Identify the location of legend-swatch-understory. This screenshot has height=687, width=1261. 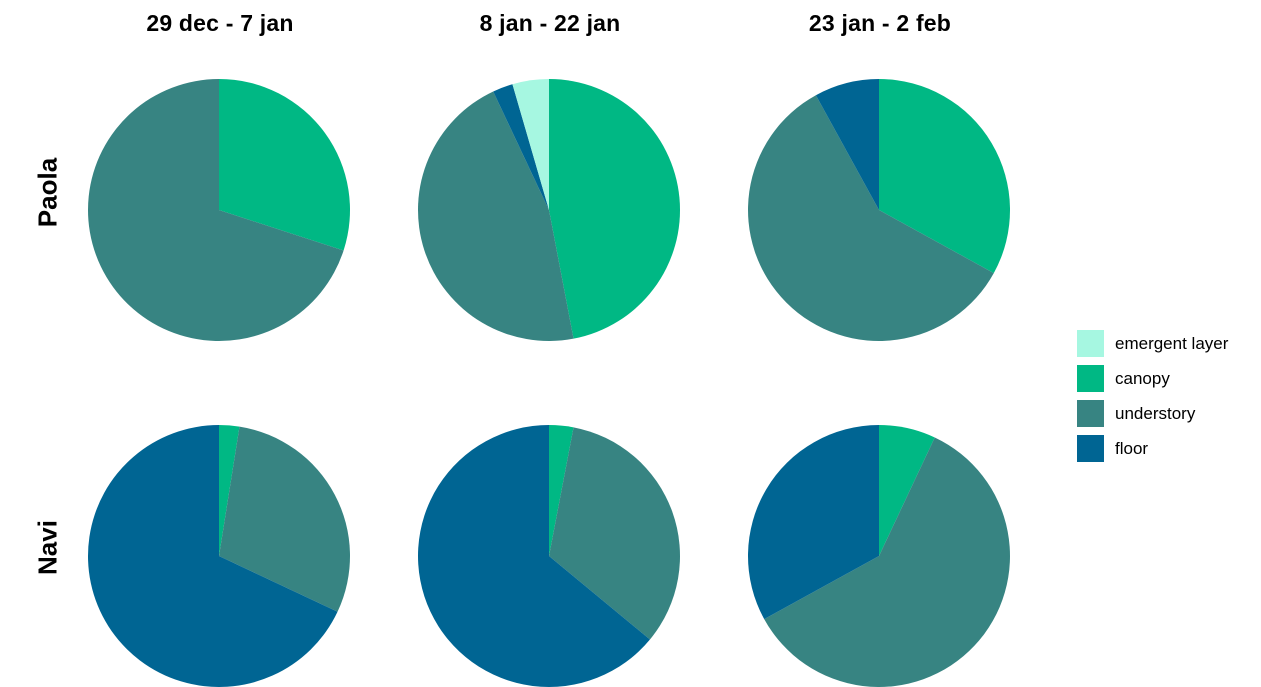
(1090, 413).